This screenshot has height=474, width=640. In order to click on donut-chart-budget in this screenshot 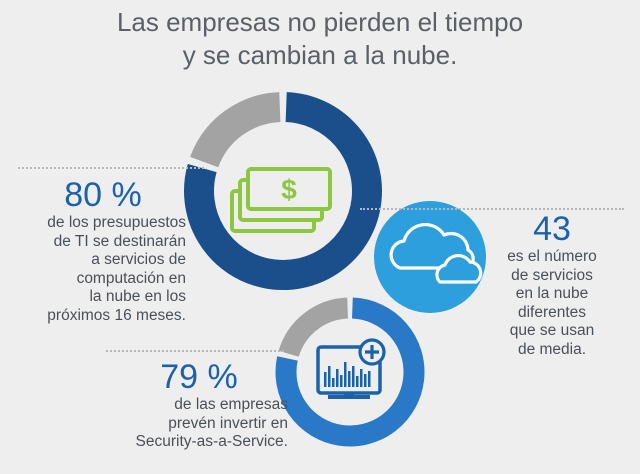, I will do `click(283, 191)`.